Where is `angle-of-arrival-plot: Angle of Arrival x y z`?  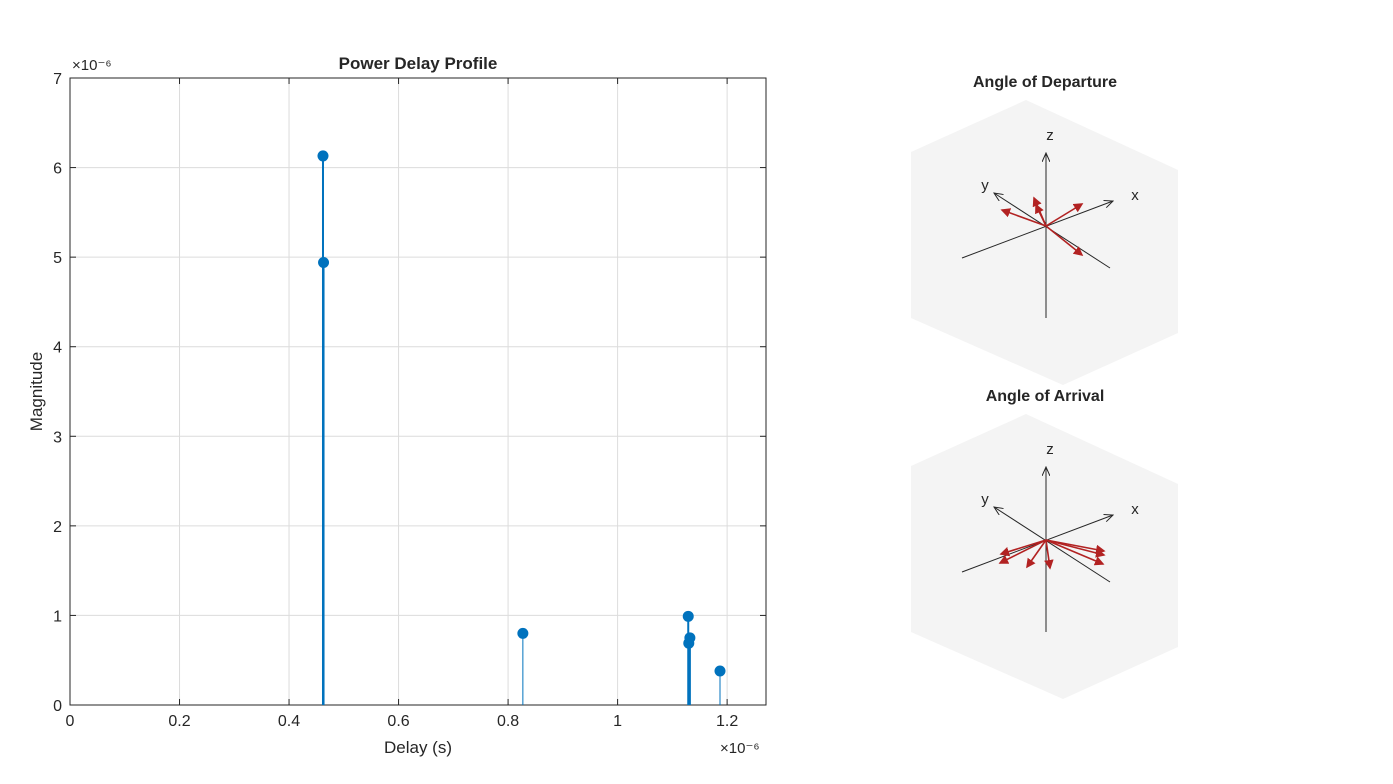 angle-of-arrival-plot: Angle of Arrival x y z is located at coordinates (1044, 543).